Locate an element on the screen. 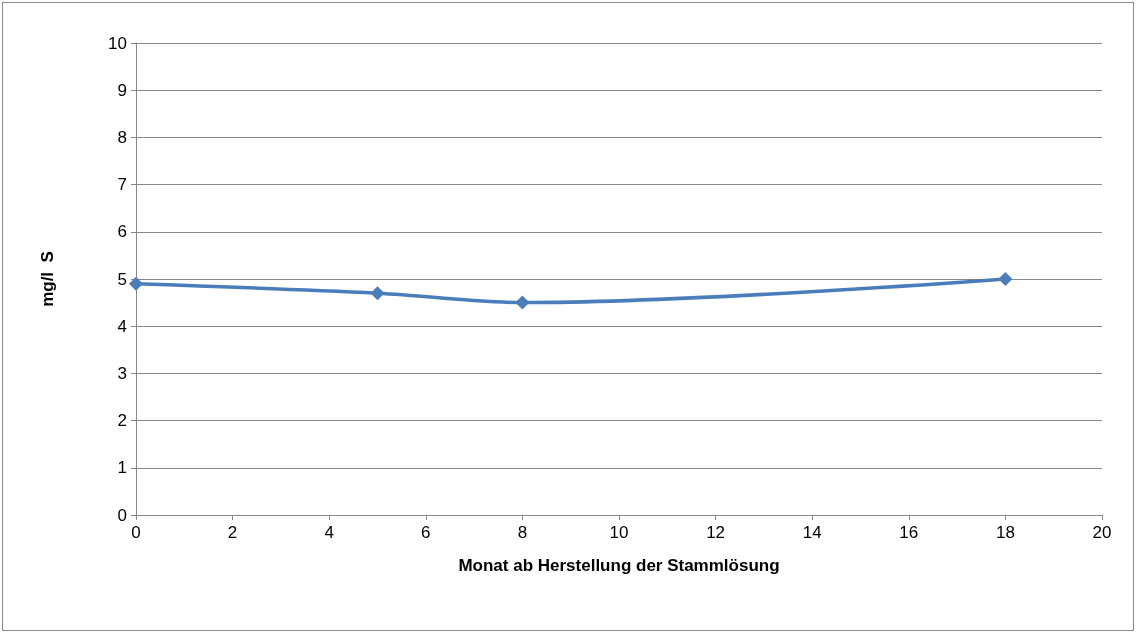 The image size is (1138, 635). x-tick-label: 10 is located at coordinates (619, 532).